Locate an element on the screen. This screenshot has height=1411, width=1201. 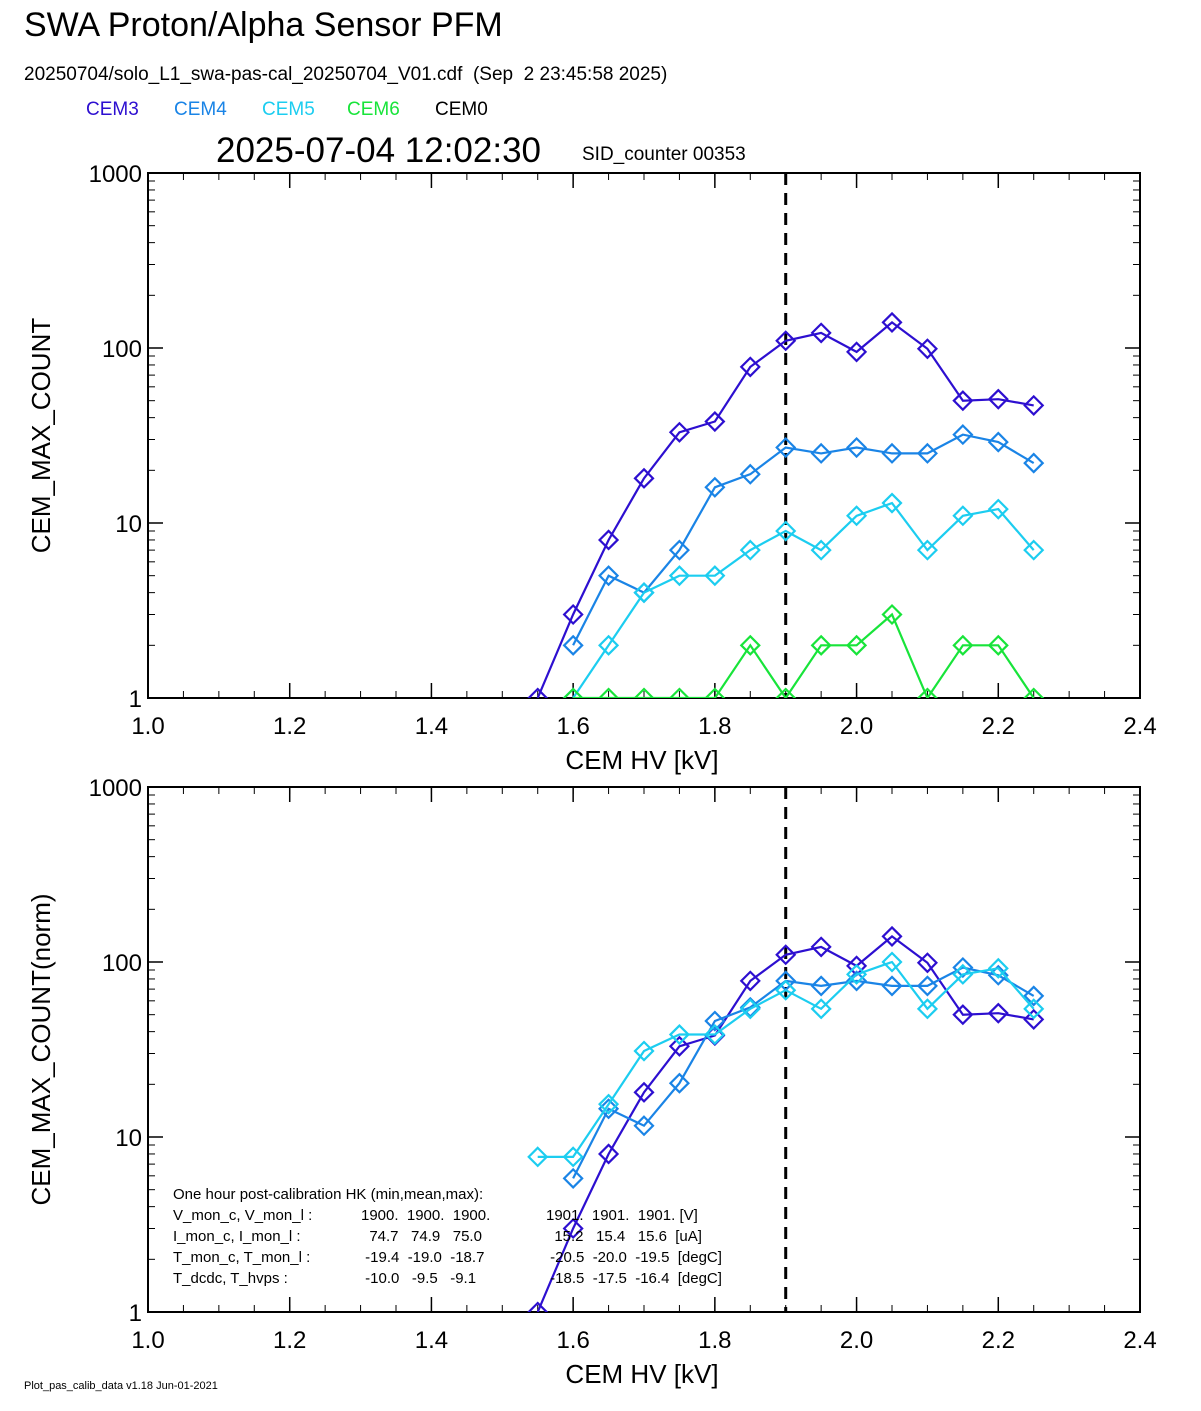
x-tick-label: 1.4 is located at coordinates (431, 726).